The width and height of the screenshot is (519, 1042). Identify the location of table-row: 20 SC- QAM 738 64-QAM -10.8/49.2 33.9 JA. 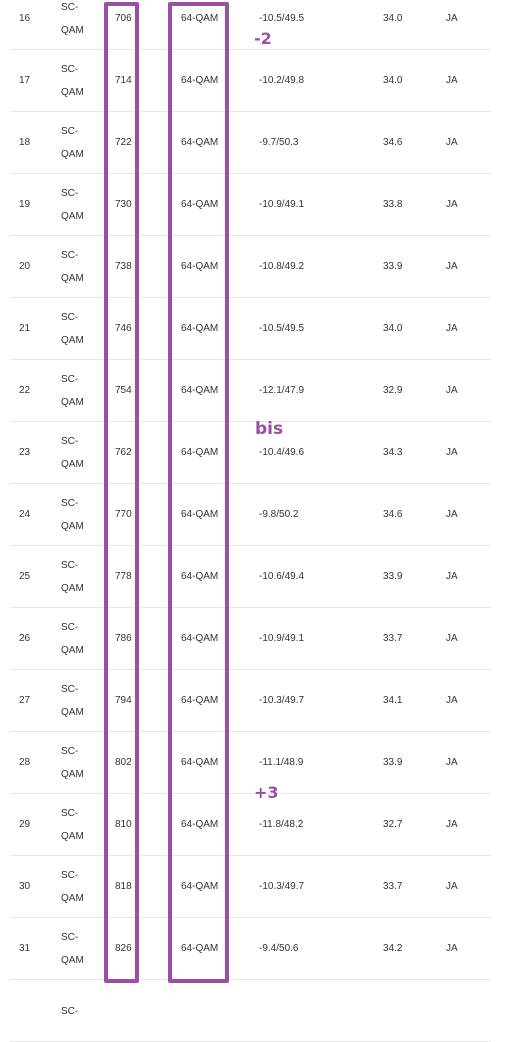
(259, 267).